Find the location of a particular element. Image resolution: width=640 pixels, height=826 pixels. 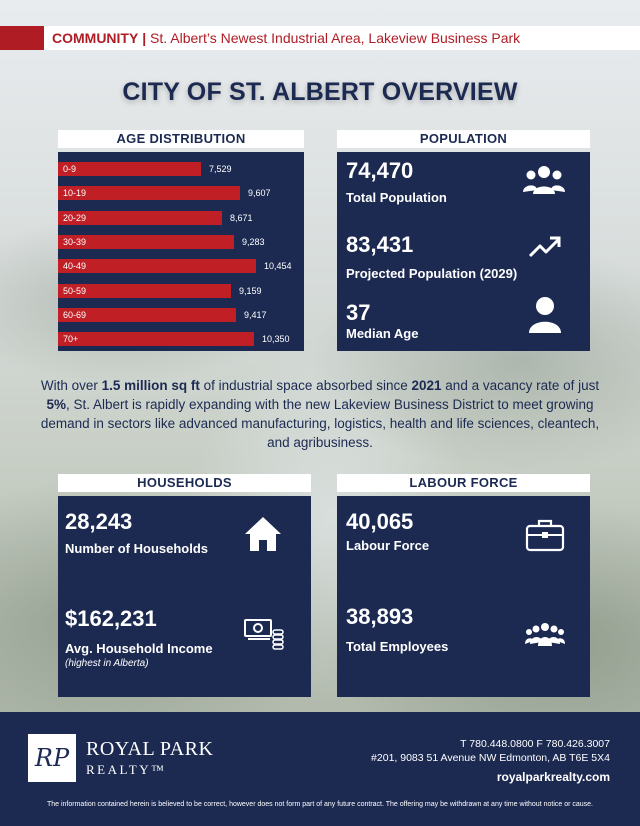

total-population-label: Total Population is located at coordinates (396, 197).